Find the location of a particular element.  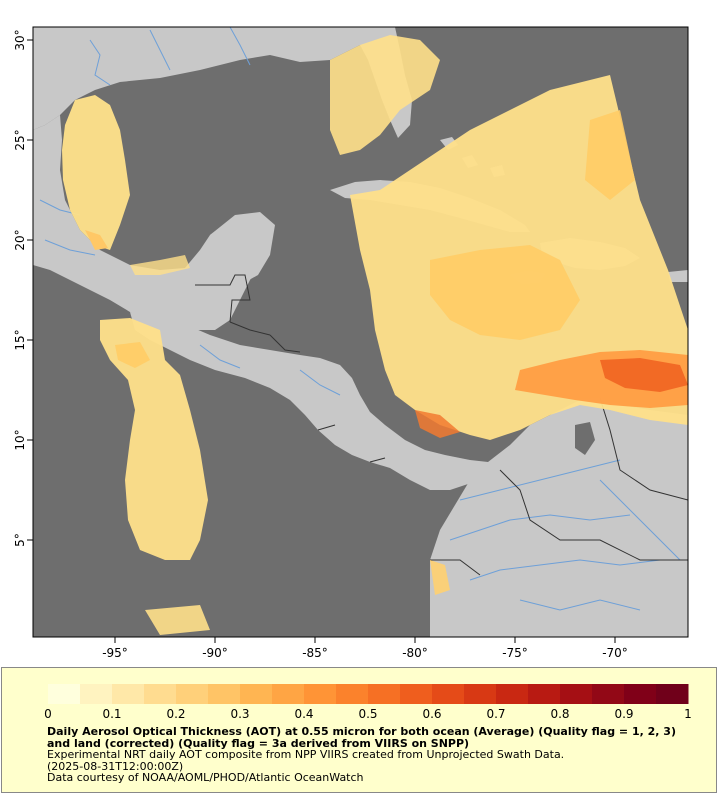

x-tick-label: -90° is located at coordinates (215, 653).